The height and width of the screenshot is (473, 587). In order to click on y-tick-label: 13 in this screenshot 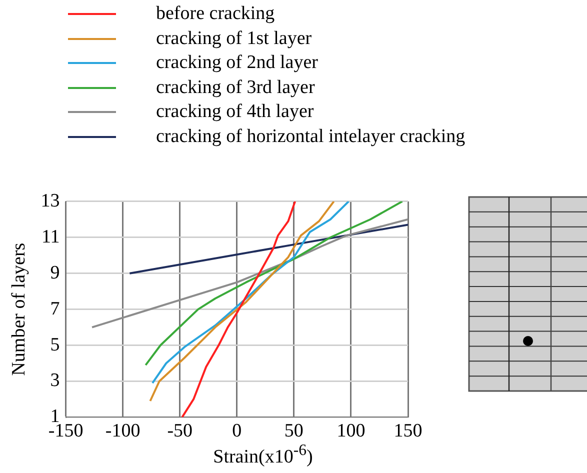, I will do `click(50, 201)`.